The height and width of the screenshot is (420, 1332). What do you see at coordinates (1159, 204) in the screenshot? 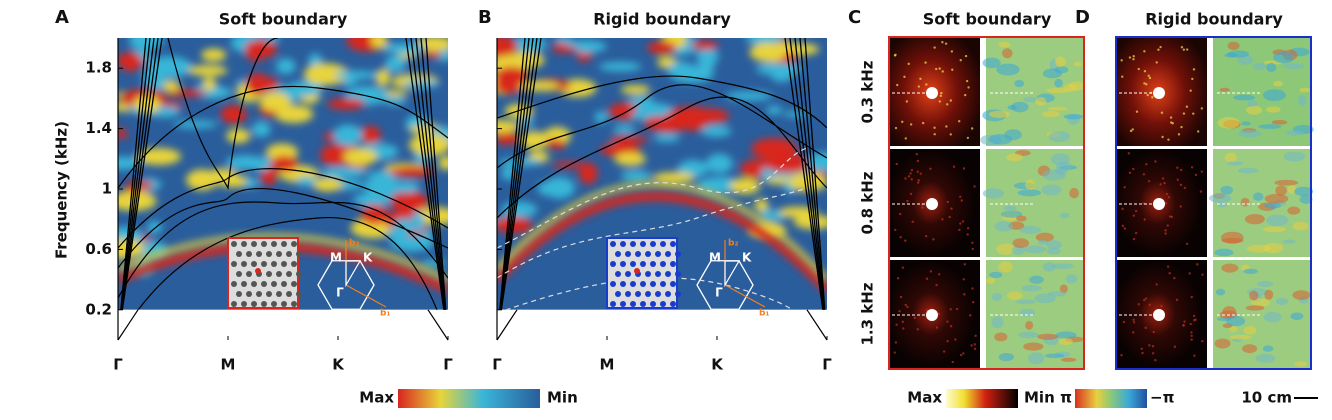
I see `source` at bounding box center [1159, 204].